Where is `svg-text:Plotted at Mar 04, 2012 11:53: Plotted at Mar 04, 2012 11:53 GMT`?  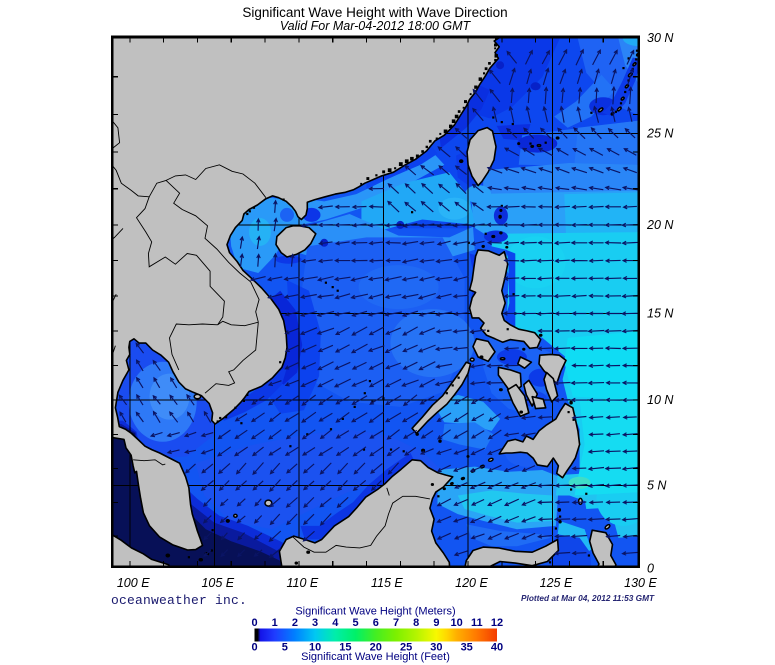 svg-text:Plotted at Mar 04, 2012 11:53: Plotted at Mar 04, 2012 11:53 GMT is located at coordinates (588, 598).